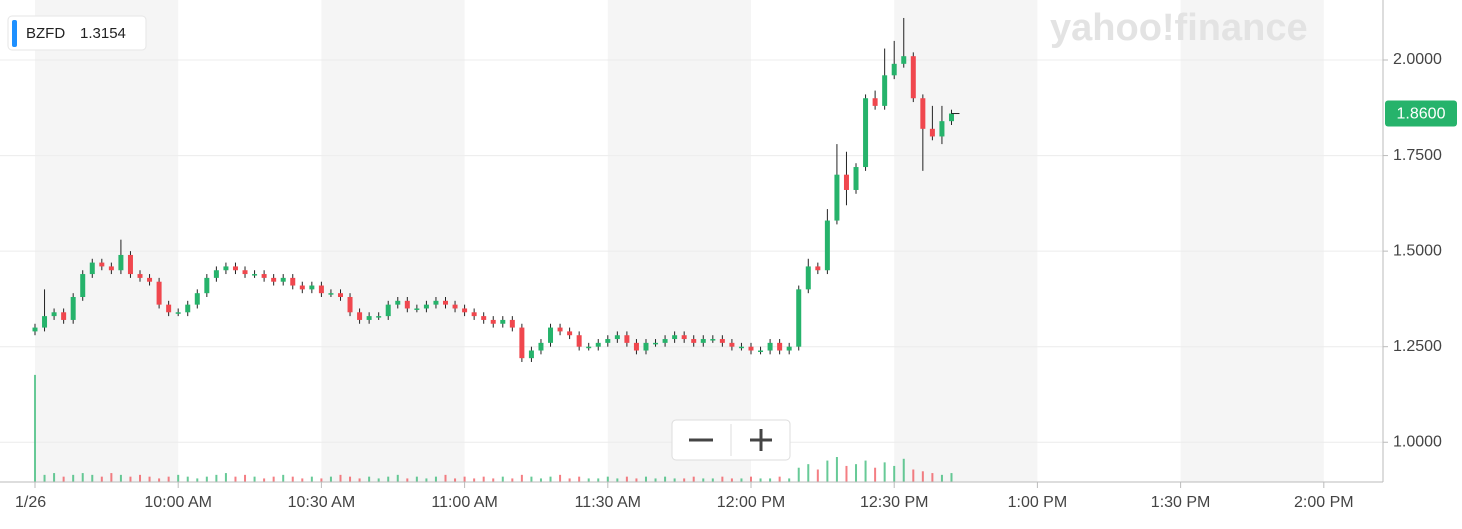  What do you see at coordinates (1417, 155) in the screenshot?
I see `y-tick-label: 1.7500` at bounding box center [1417, 155].